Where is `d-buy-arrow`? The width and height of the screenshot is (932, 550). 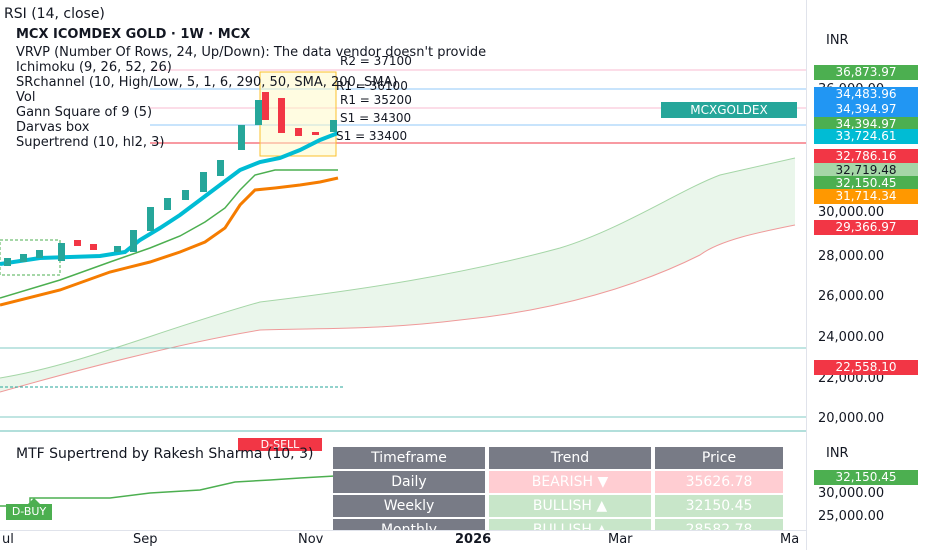 d-buy-arrow is located at coordinates (34, 501).